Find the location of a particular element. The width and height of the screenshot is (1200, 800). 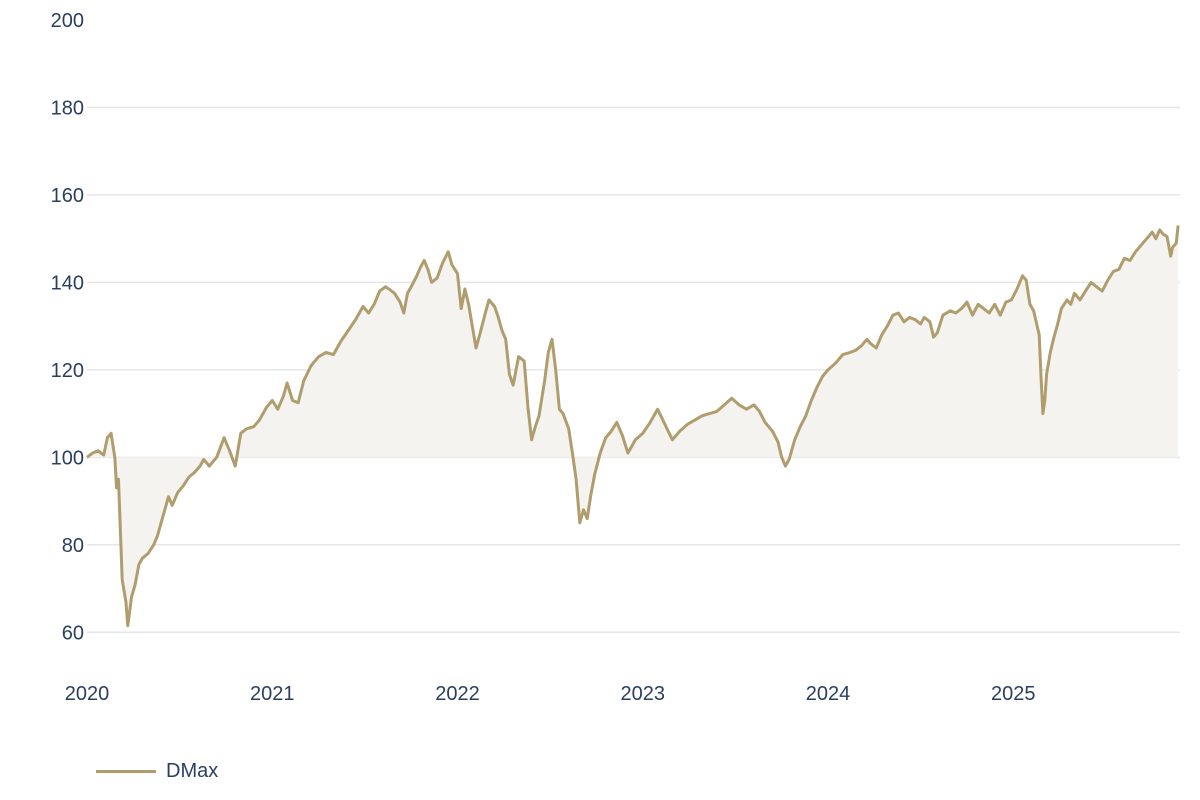

legend-label-dmax: DMax is located at coordinates (192, 770).